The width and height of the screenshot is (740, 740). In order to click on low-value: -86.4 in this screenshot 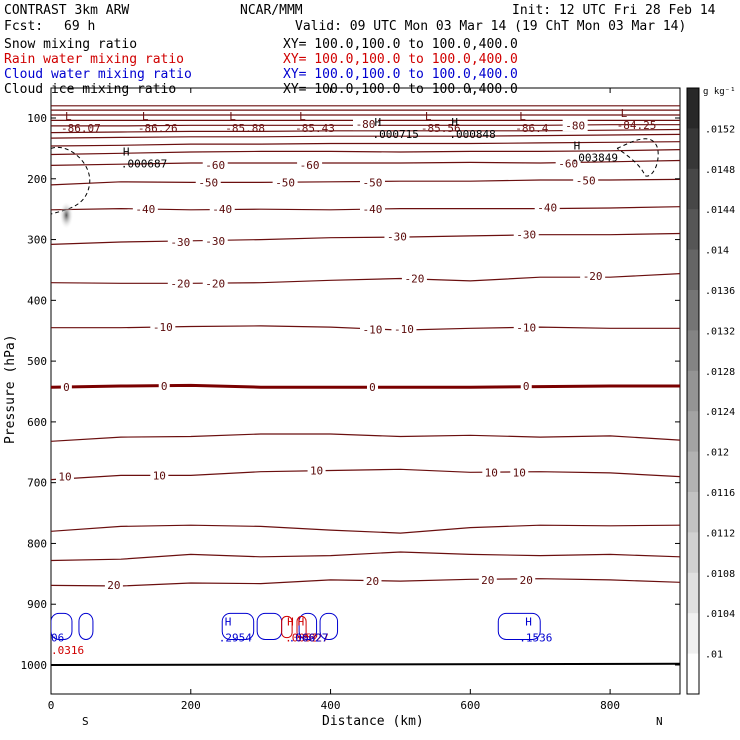, I will do `click(531, 128)`.